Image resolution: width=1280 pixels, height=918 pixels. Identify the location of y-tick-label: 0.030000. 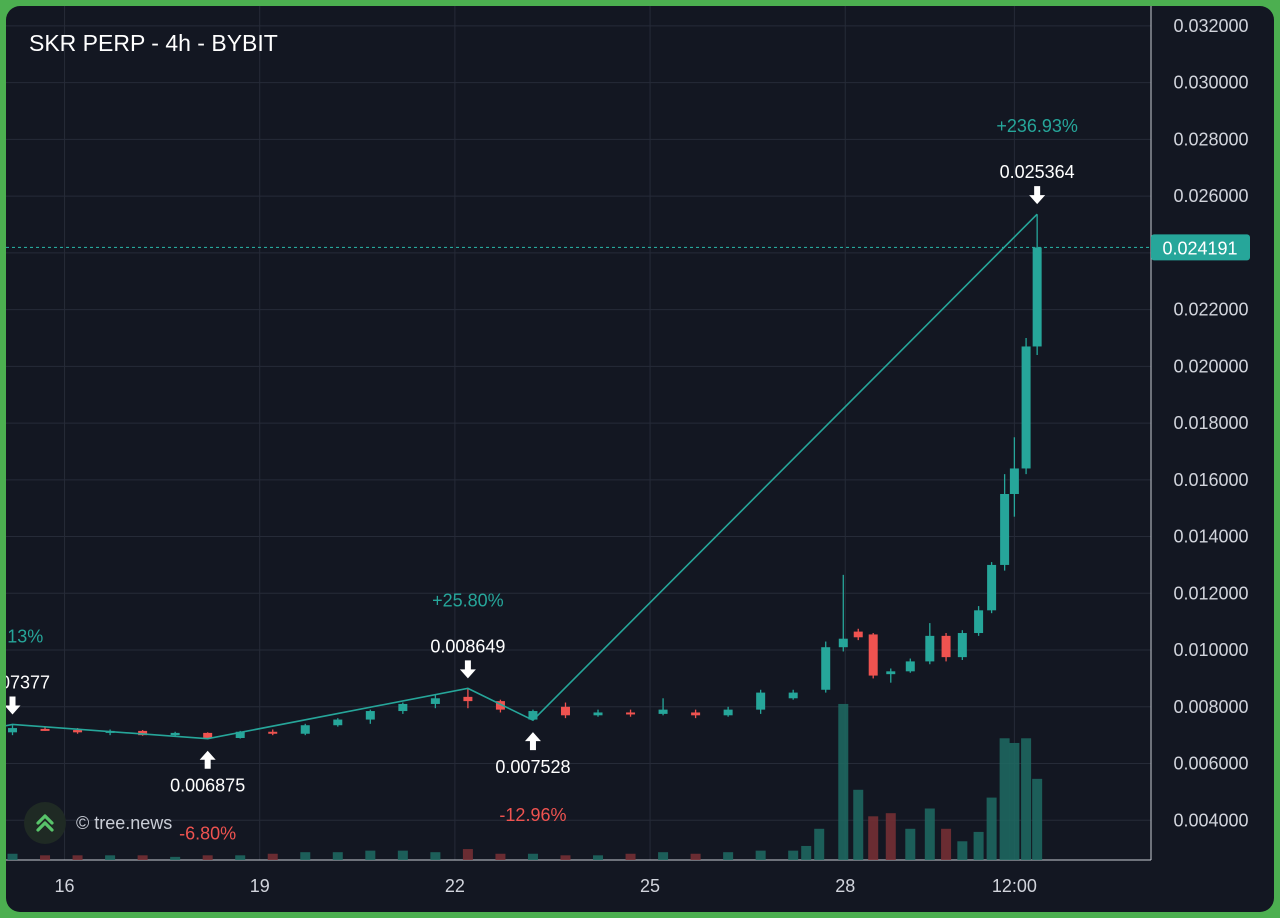
(1210, 83).